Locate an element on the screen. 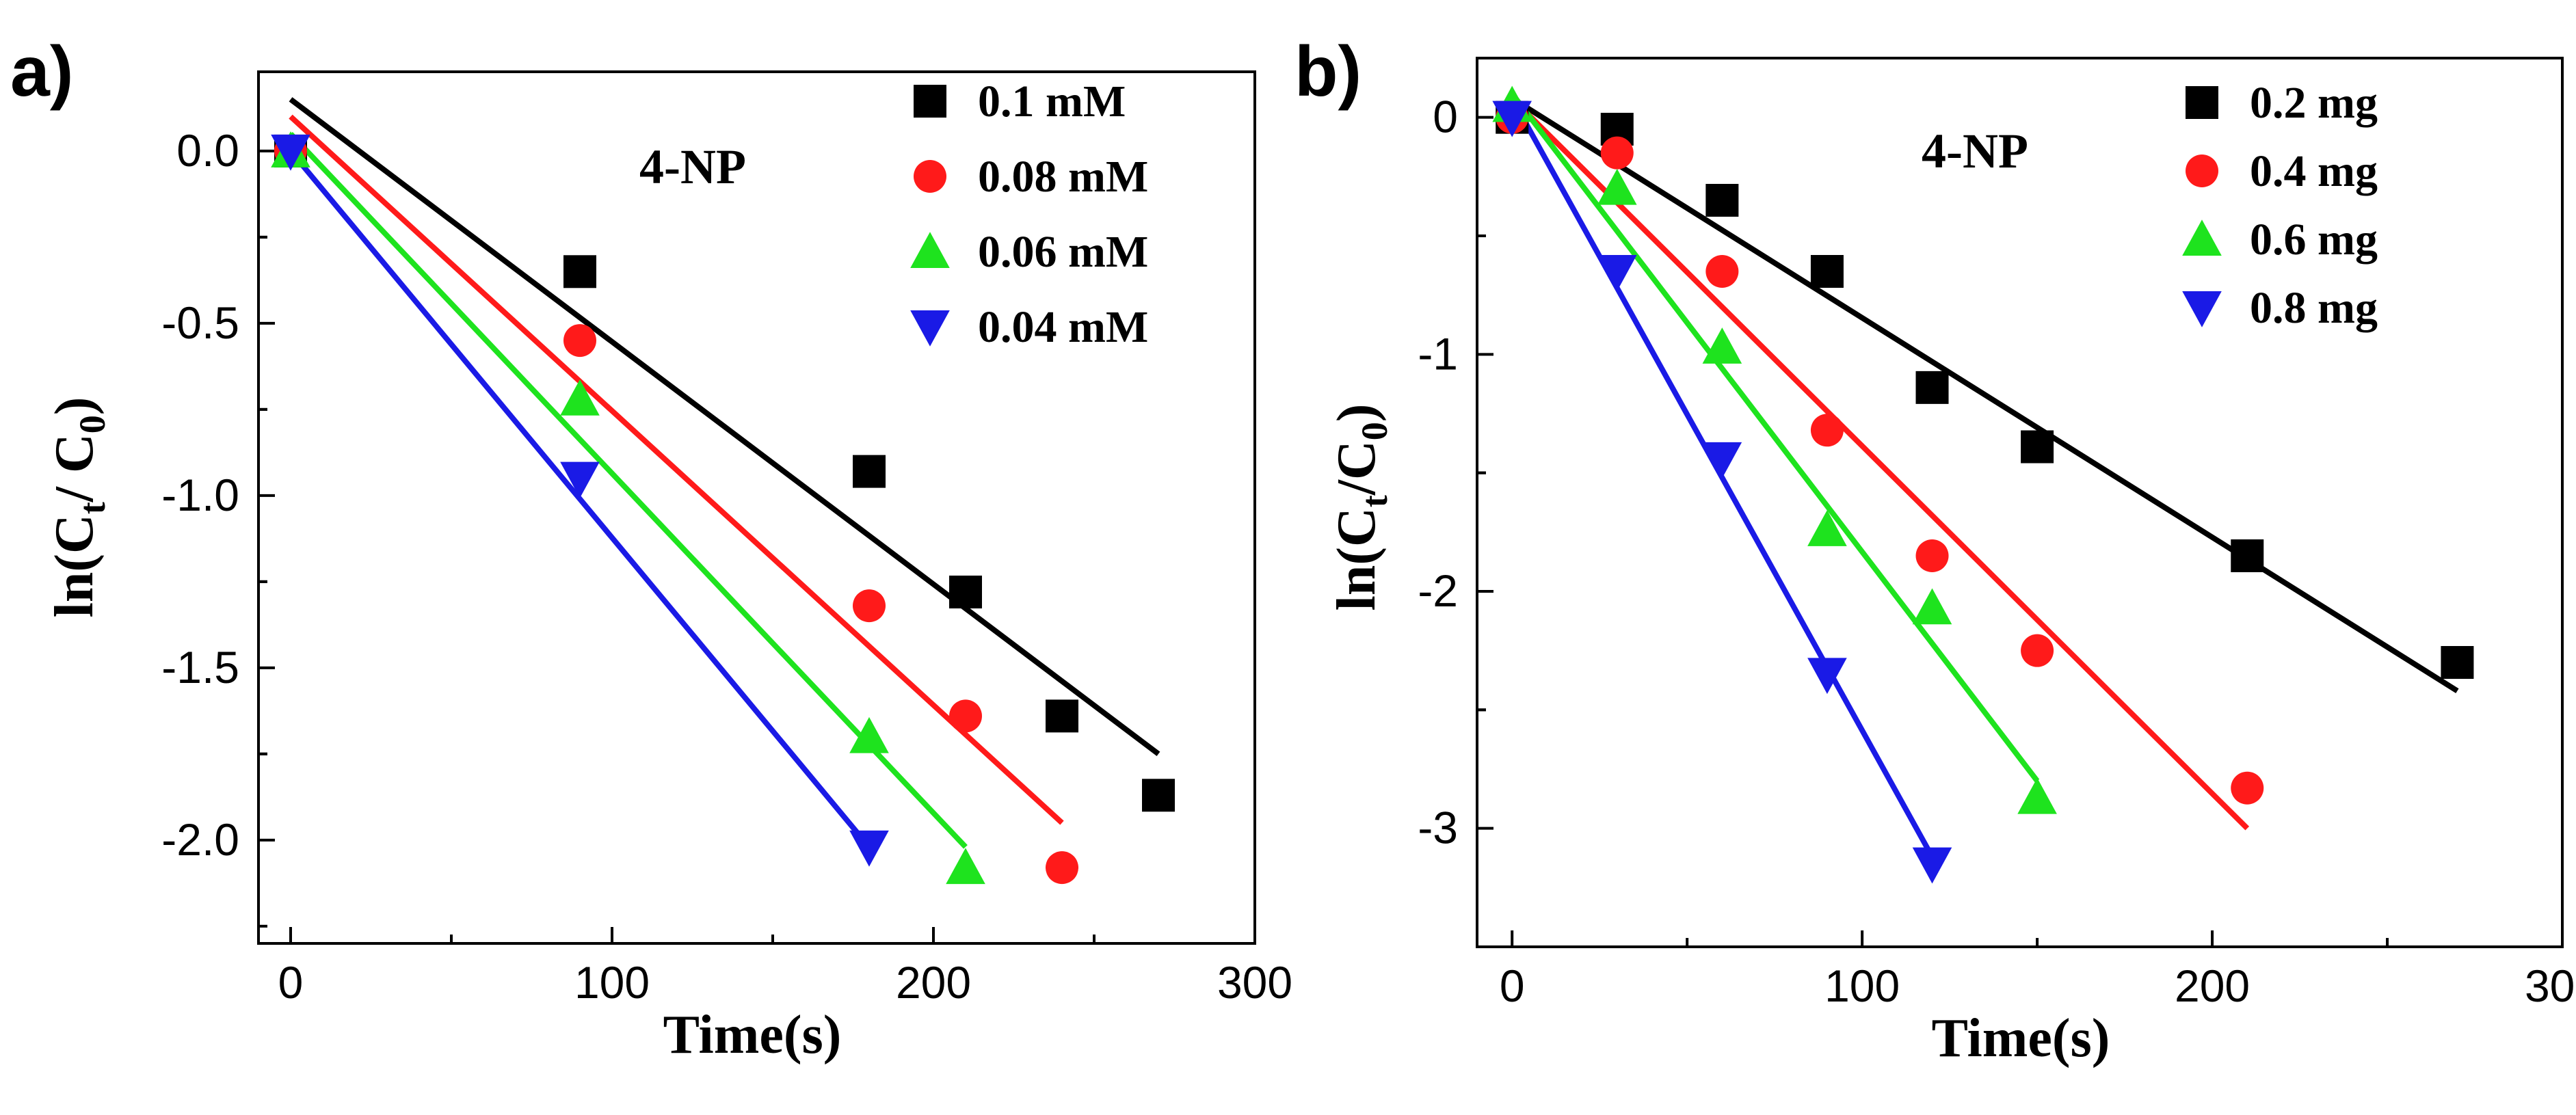 This screenshot has height=1115, width=2576. legend-label: 0.04 mM is located at coordinates (1063, 327).